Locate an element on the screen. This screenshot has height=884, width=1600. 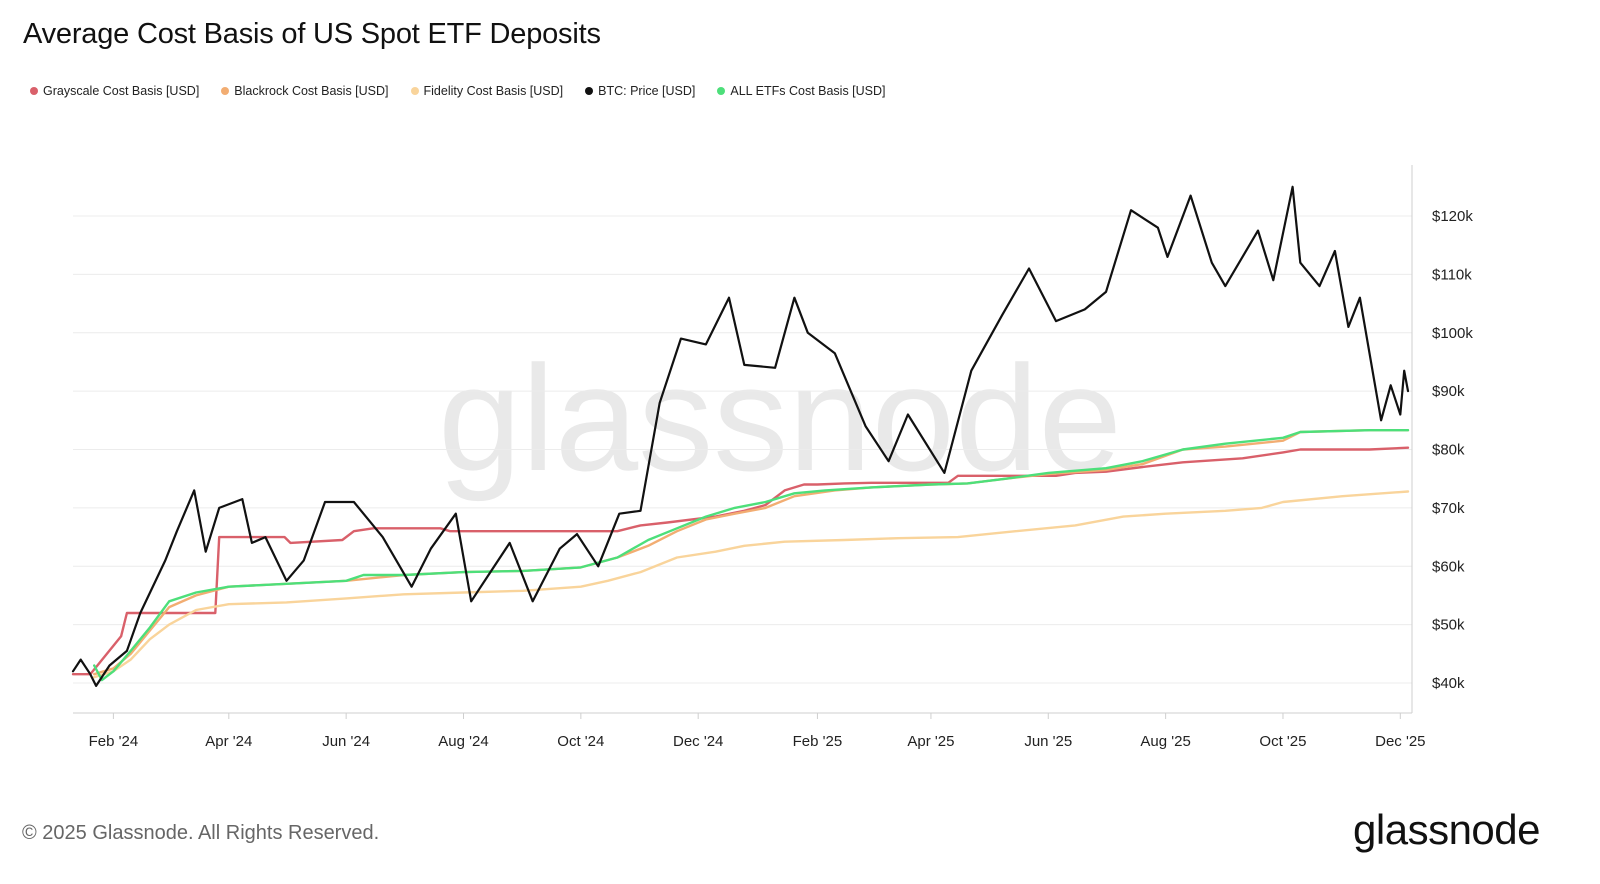
x-tick-label: Aug '25 is located at coordinates (1165, 741).